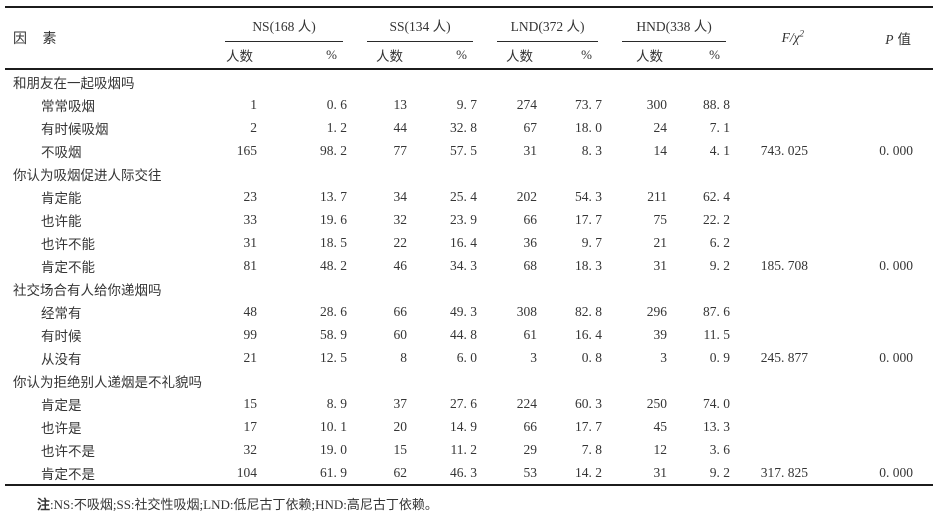 Image resolution: width=938 pixels, height=513 pixels. I want to click on sub-header-lnd-count: 人数, so click(520, 56).